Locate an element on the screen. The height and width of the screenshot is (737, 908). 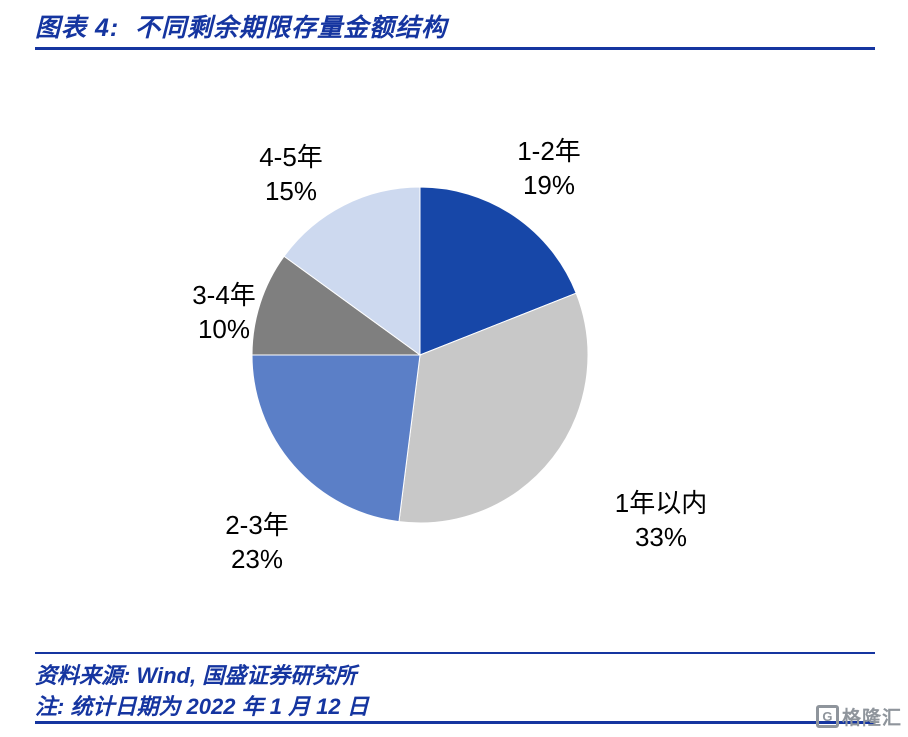
chart-title: 图表 4: 不同剩余期限存量金额结构 is located at coordinates (241, 28).